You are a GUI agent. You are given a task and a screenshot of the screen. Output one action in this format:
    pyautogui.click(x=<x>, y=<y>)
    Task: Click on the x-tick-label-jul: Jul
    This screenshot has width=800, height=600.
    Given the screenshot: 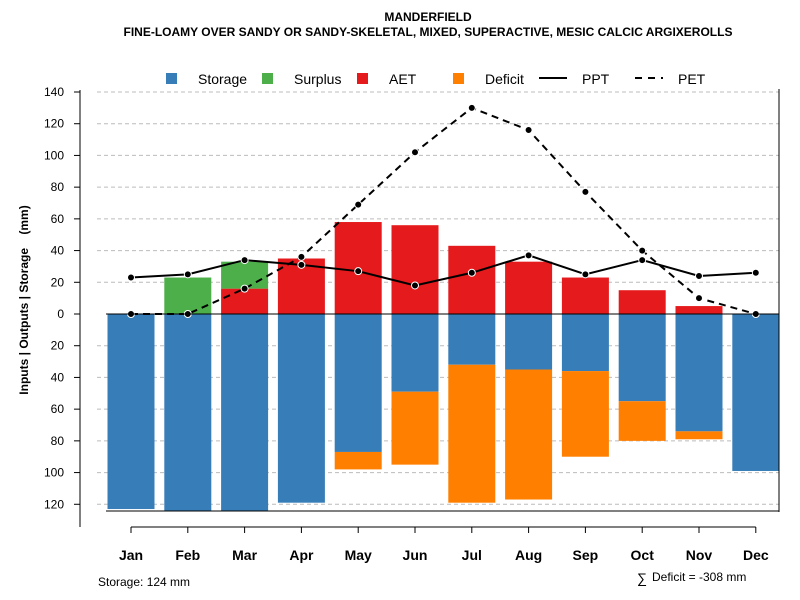 What is the action you would take?
    pyautogui.click(x=472, y=555)
    